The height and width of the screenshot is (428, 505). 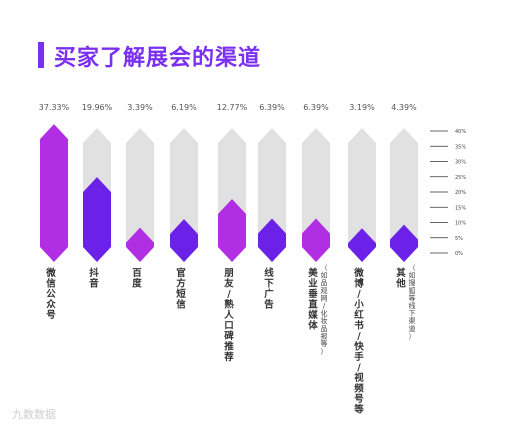 I want to click on data-label: 12.77%, so click(x=232, y=107).